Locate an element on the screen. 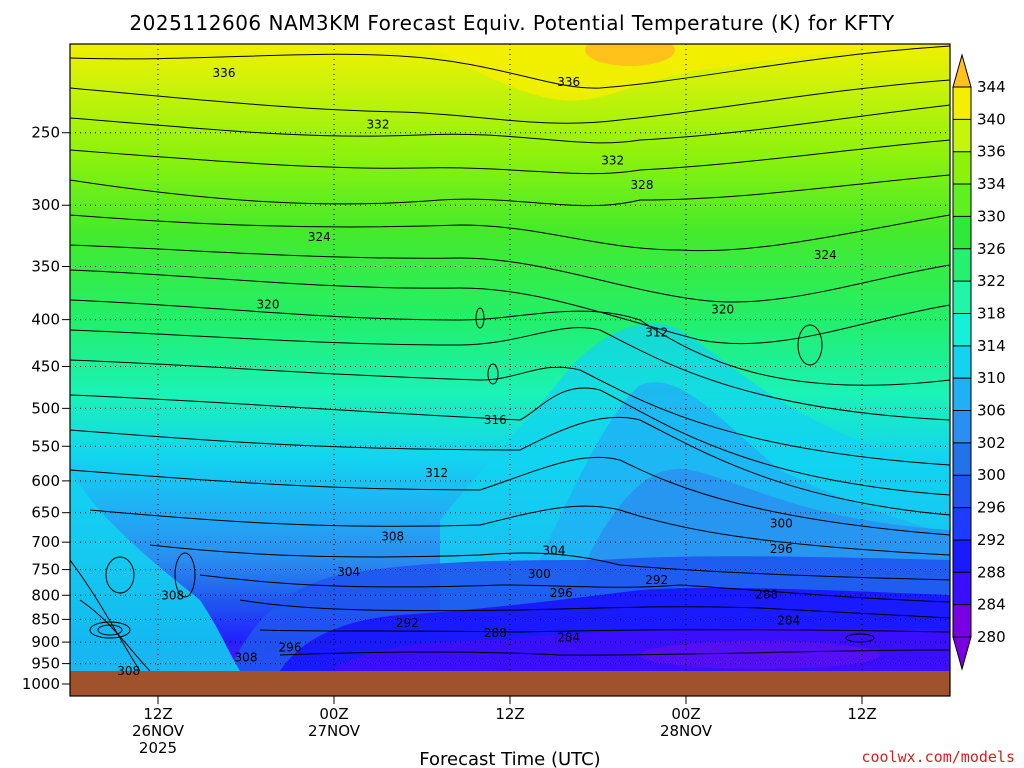  colorbar-label: 296 is located at coordinates (991, 508).